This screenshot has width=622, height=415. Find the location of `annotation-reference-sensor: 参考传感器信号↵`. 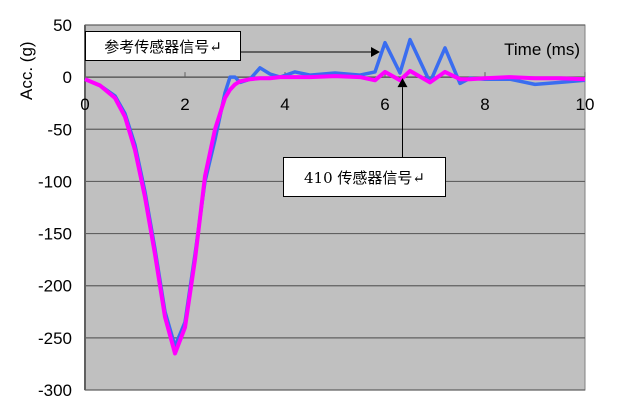

annotation-reference-sensor: 参考传感器信号↵ is located at coordinates (163, 46).